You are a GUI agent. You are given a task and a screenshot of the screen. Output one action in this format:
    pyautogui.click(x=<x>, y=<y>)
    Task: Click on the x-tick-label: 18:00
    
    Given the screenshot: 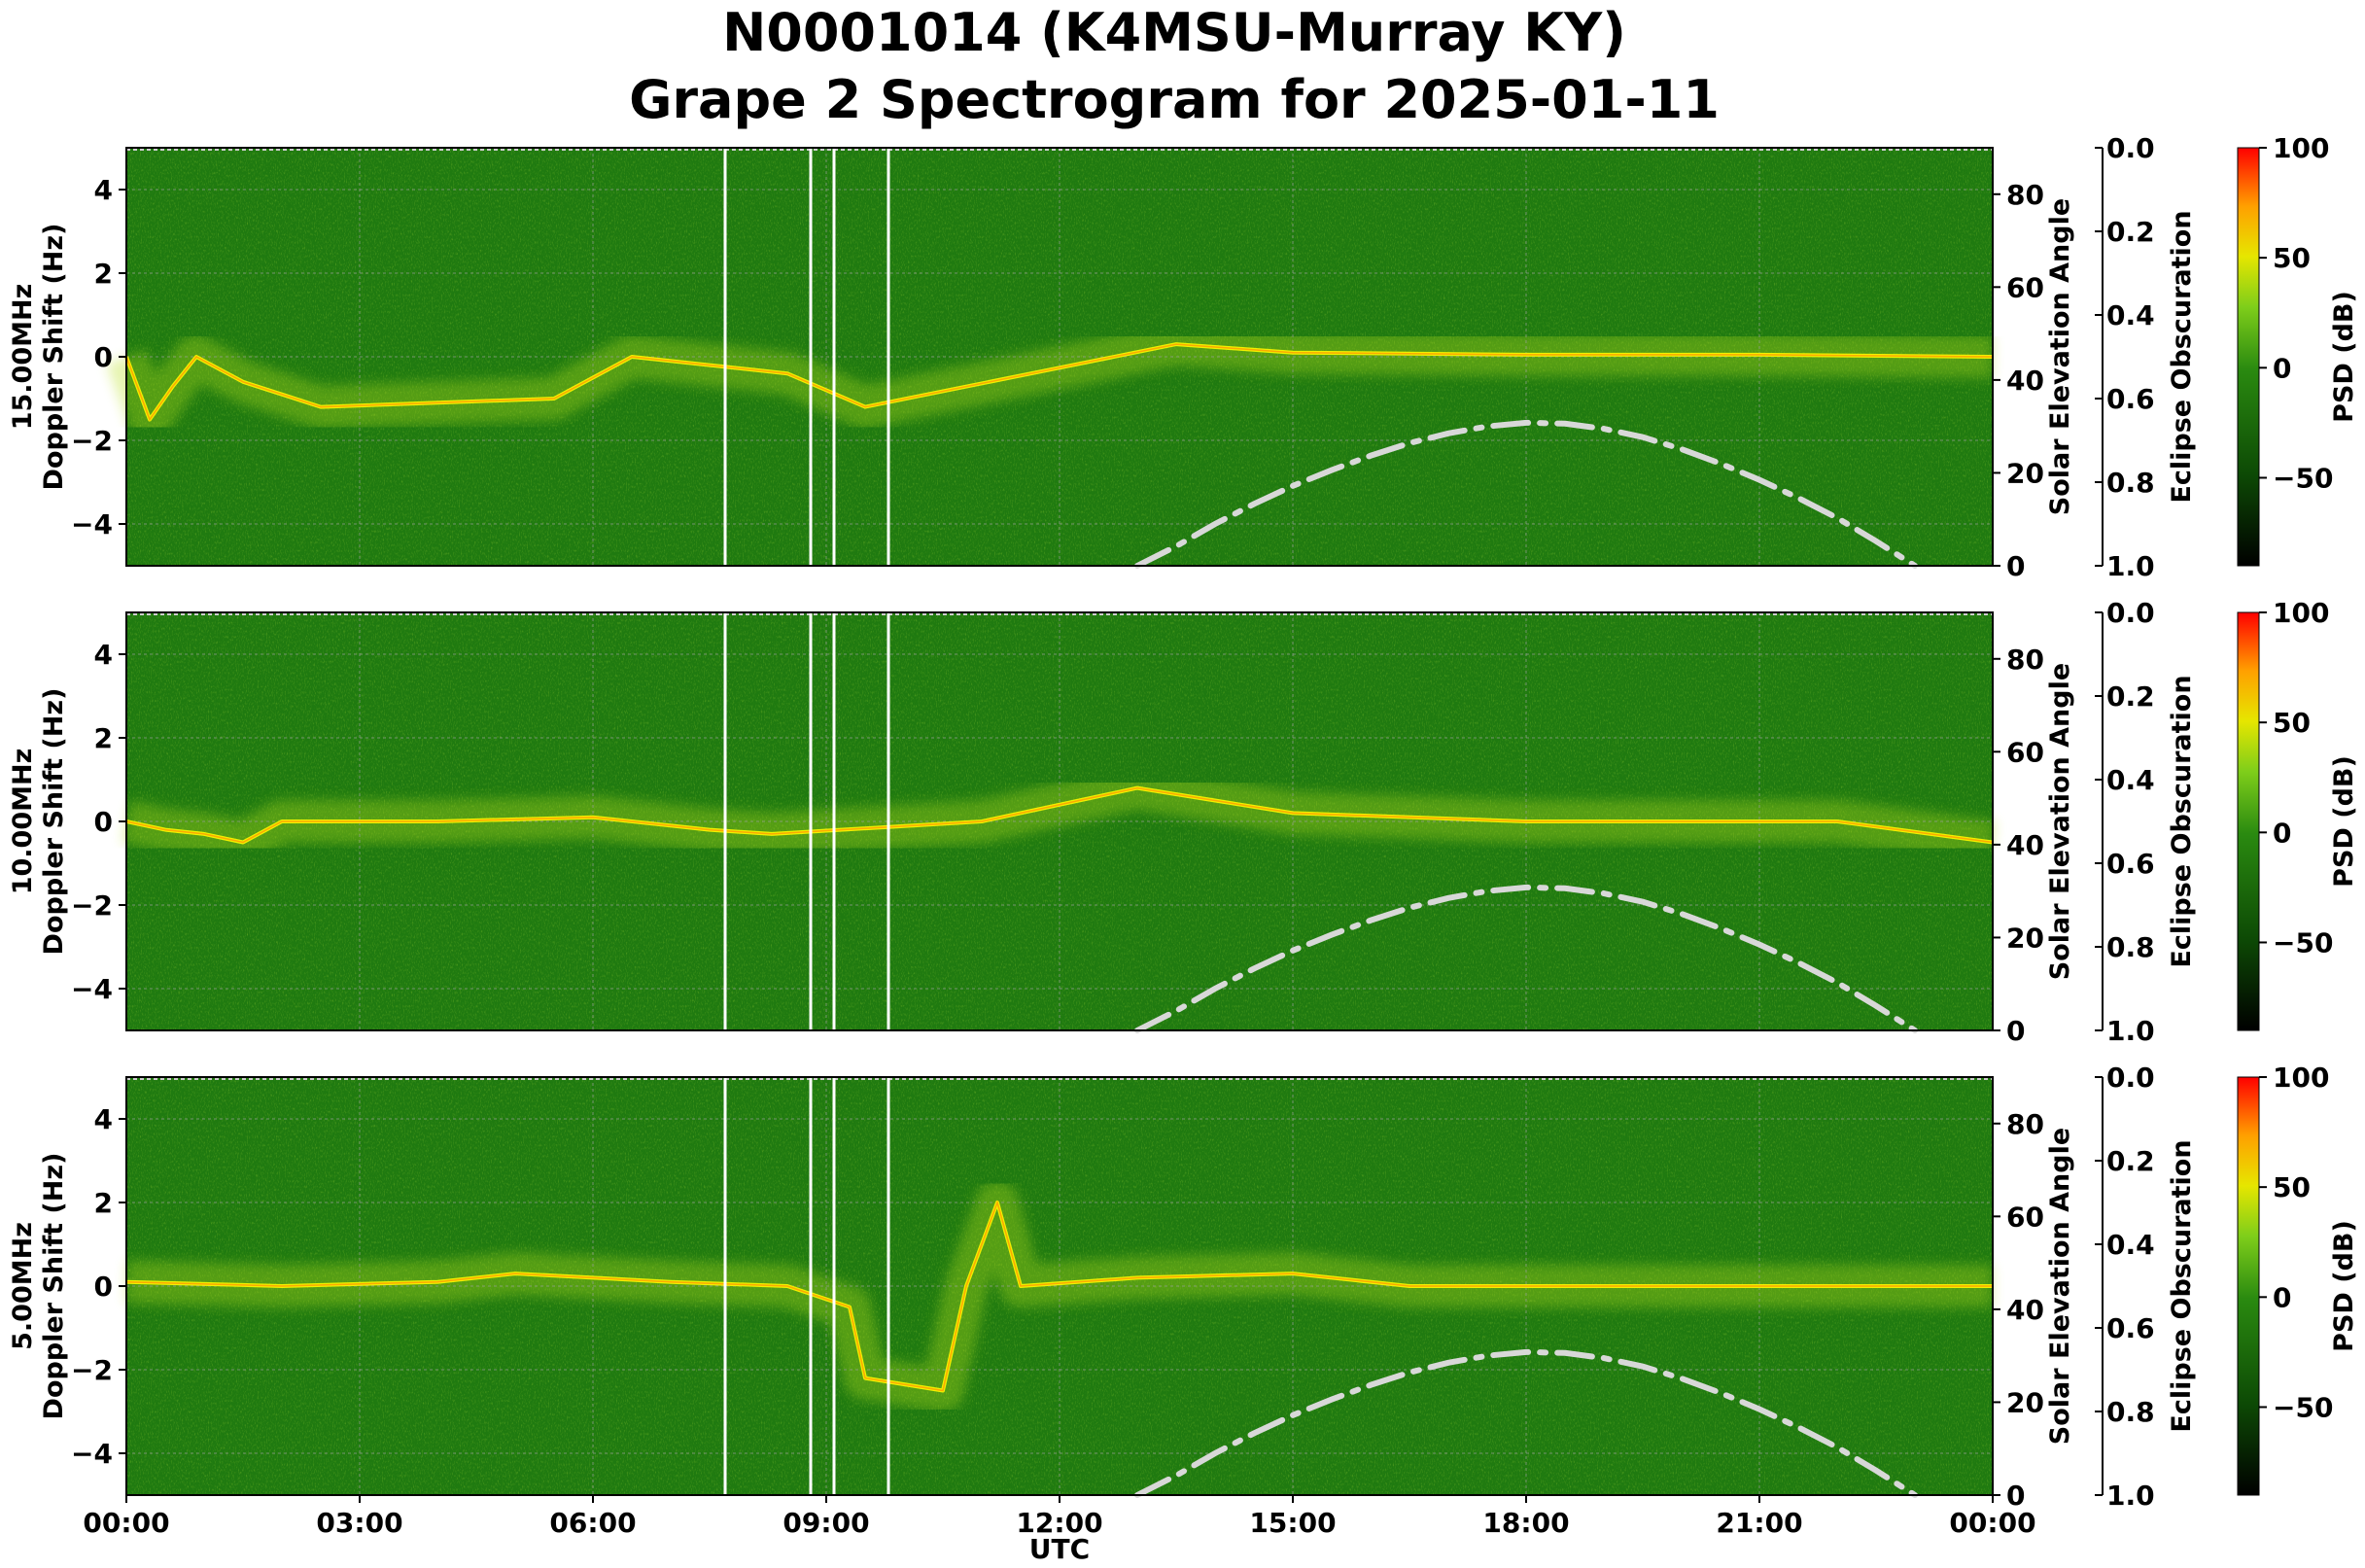 What is the action you would take?
    pyautogui.click(x=1525, y=1523)
    